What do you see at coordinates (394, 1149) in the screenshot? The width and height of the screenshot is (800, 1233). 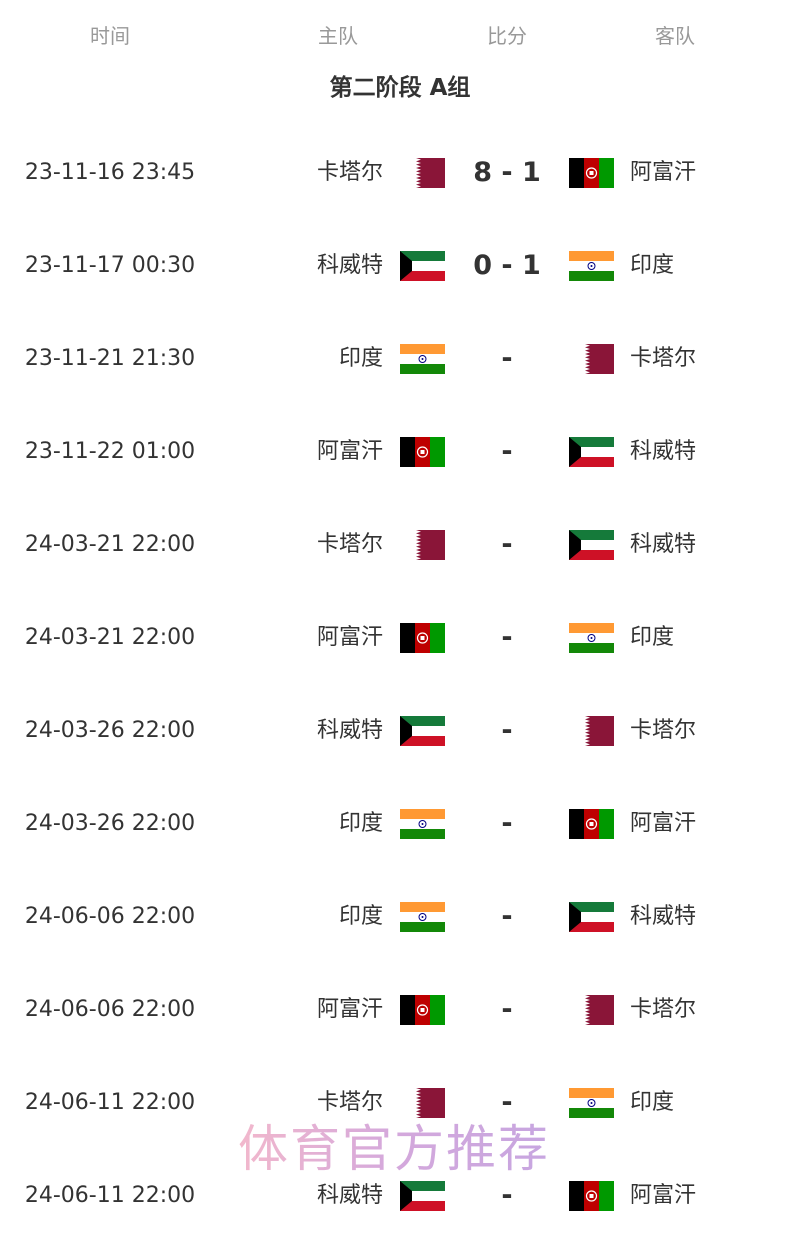 I see `watermark: 体育官方推荐` at bounding box center [394, 1149].